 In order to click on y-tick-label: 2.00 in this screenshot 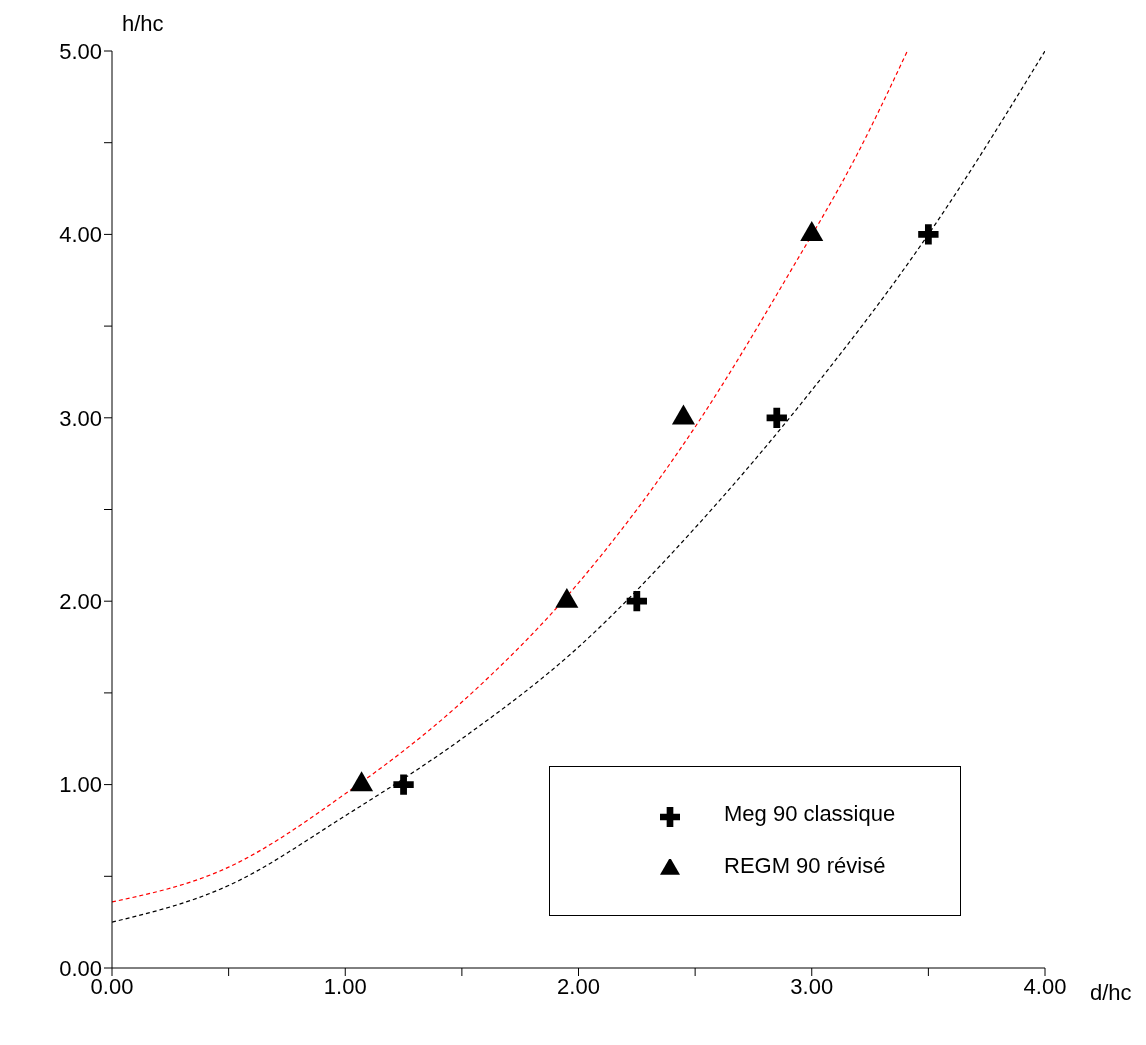, I will do `click(80, 602)`.